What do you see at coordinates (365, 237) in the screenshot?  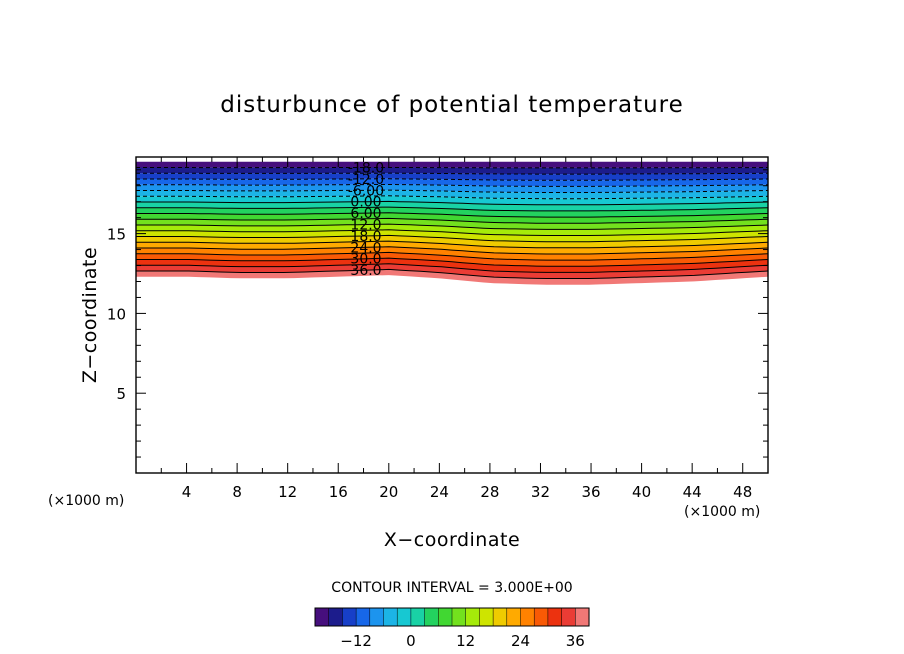 I see `contour-label: 18.0` at bounding box center [365, 237].